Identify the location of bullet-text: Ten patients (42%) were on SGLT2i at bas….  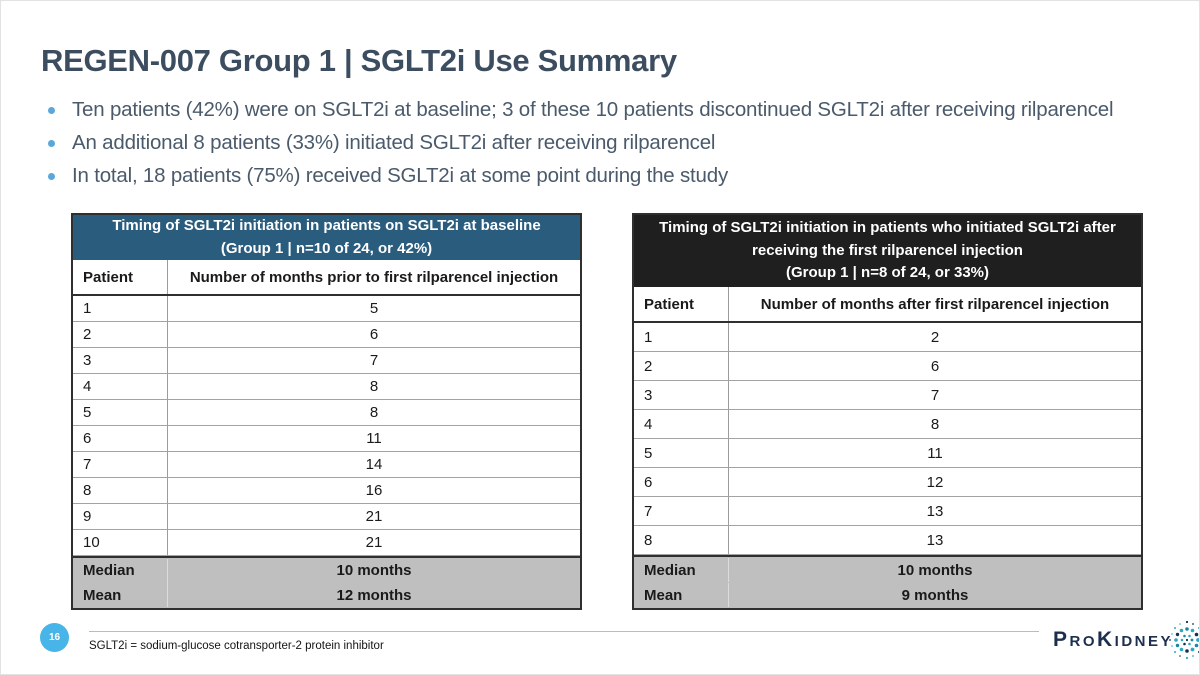
(593, 109).